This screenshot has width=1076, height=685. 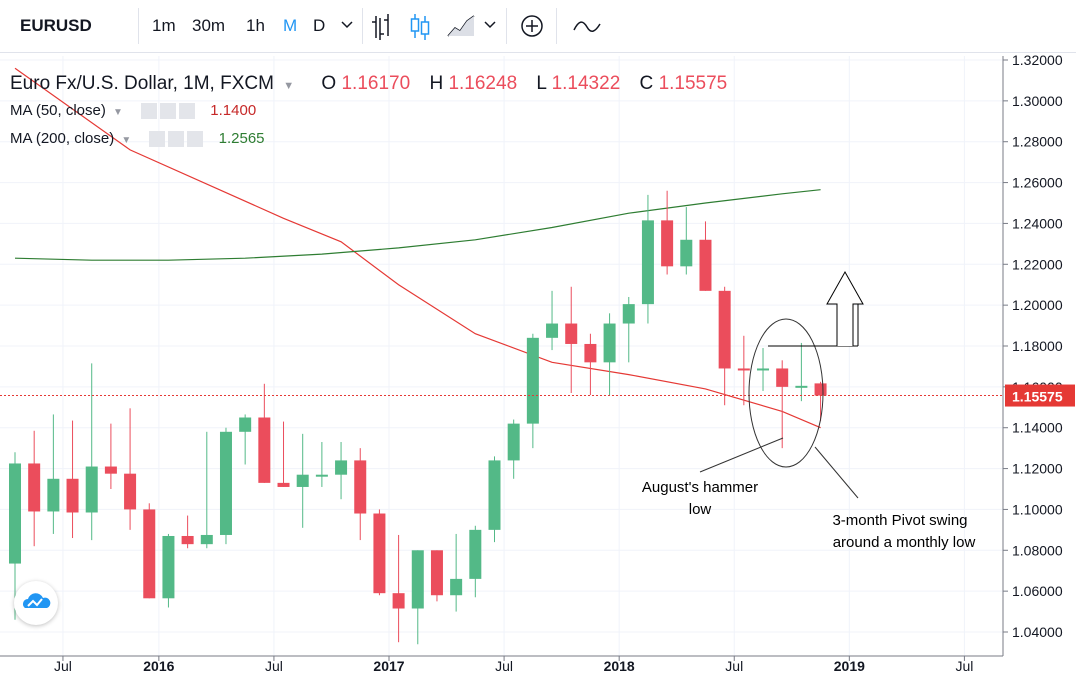 I want to click on ohlc-low: L 1.14322, so click(x=578, y=83).